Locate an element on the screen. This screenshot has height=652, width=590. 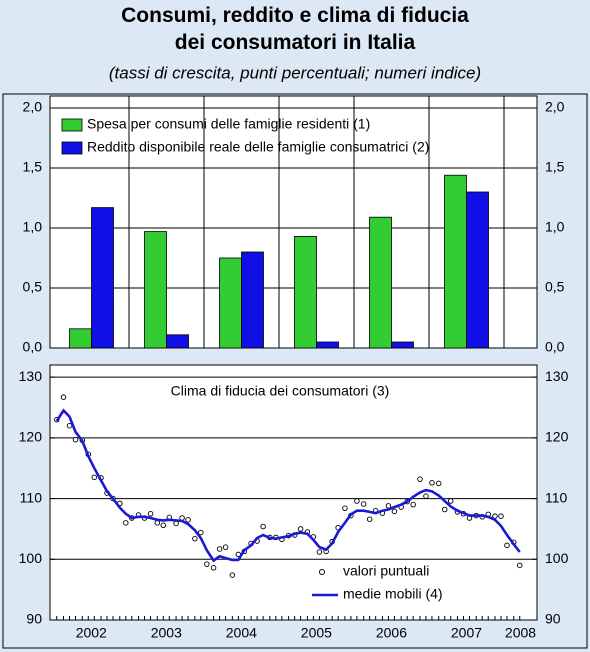
y-tick-label: 90 is located at coordinates (34, 619).